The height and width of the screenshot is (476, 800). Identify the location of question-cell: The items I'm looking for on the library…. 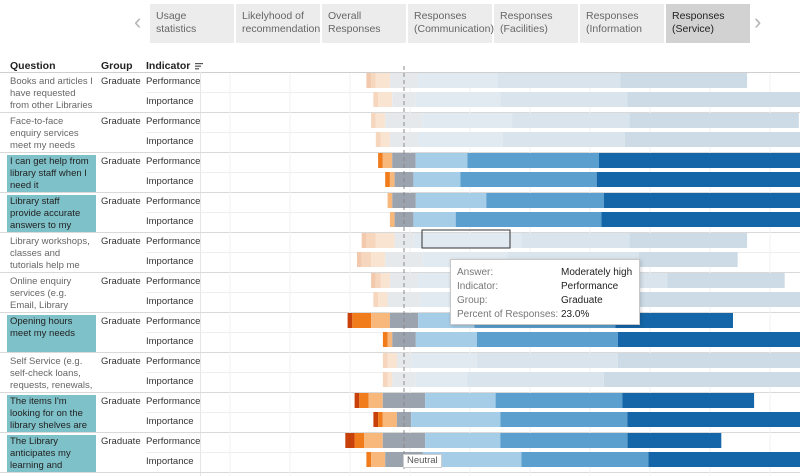
(51, 413).